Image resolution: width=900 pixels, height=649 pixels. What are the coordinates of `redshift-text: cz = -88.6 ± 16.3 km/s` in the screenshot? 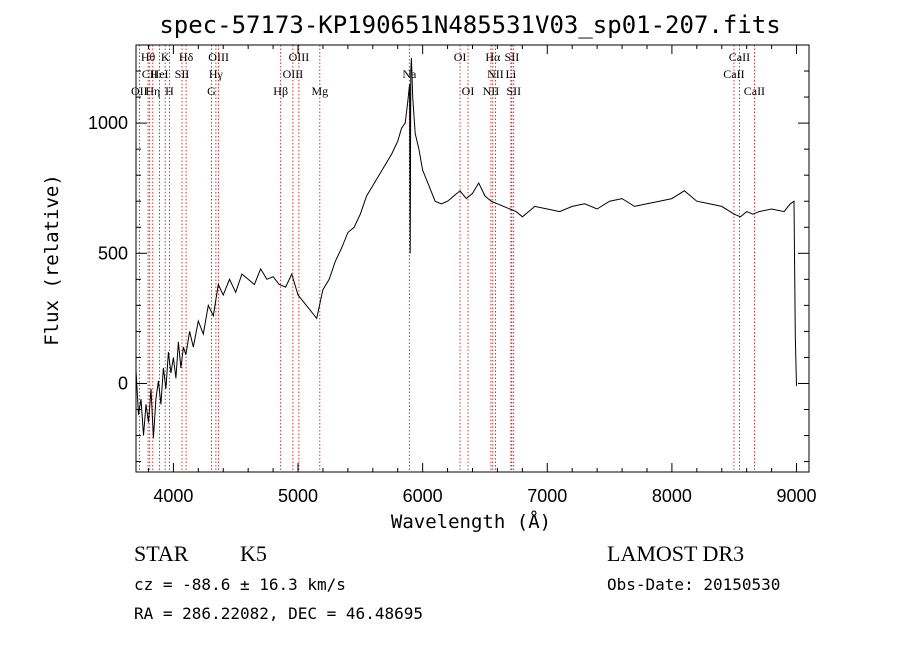 It's located at (240, 584).